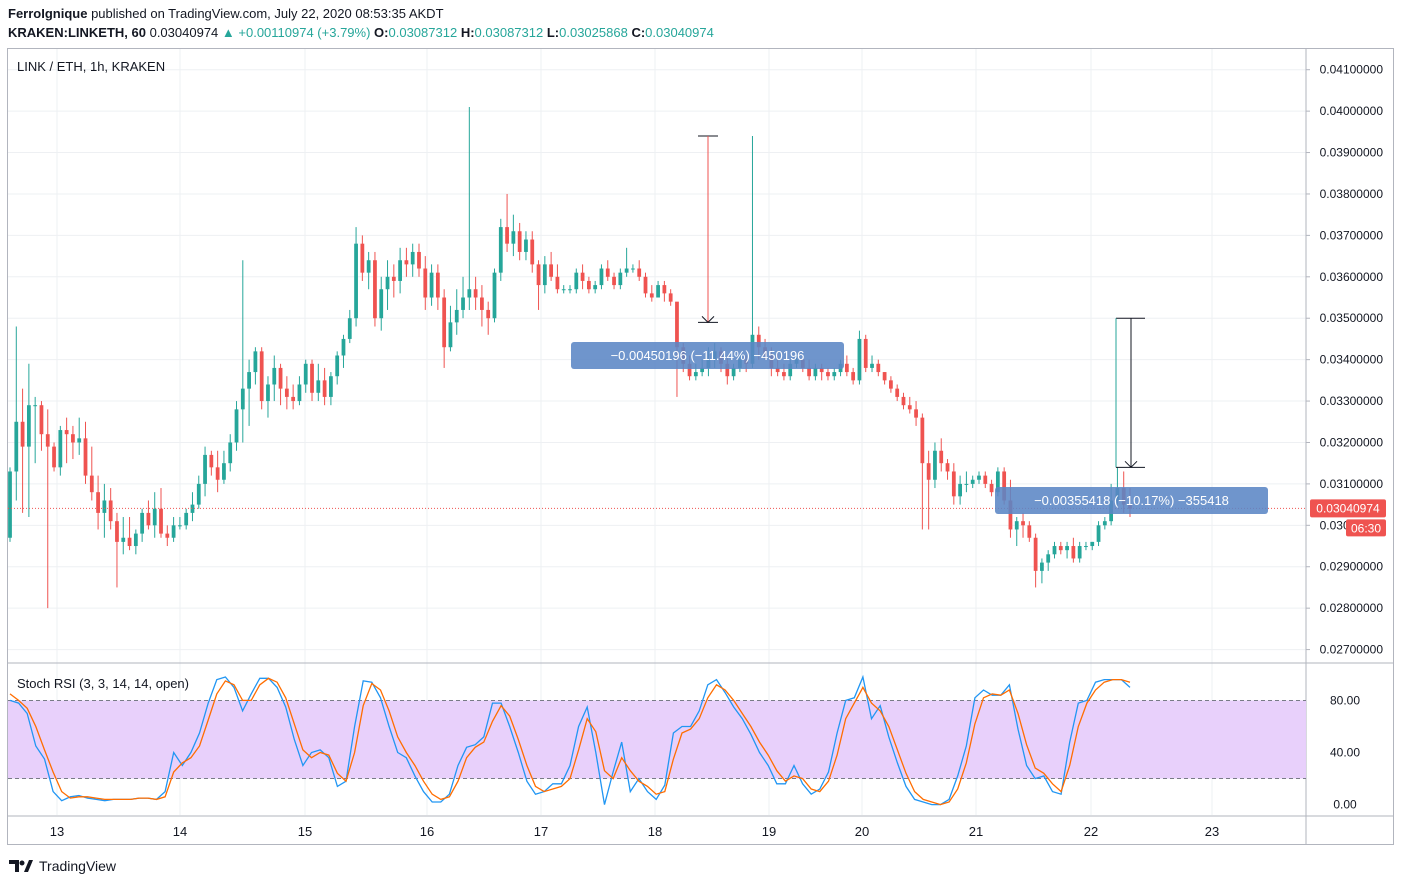 This screenshot has height=887, width=1402. Describe the element at coordinates (1131, 415) in the screenshot. I see `measure-tool: −0.00355418 (−10.17%) −355418` at that location.